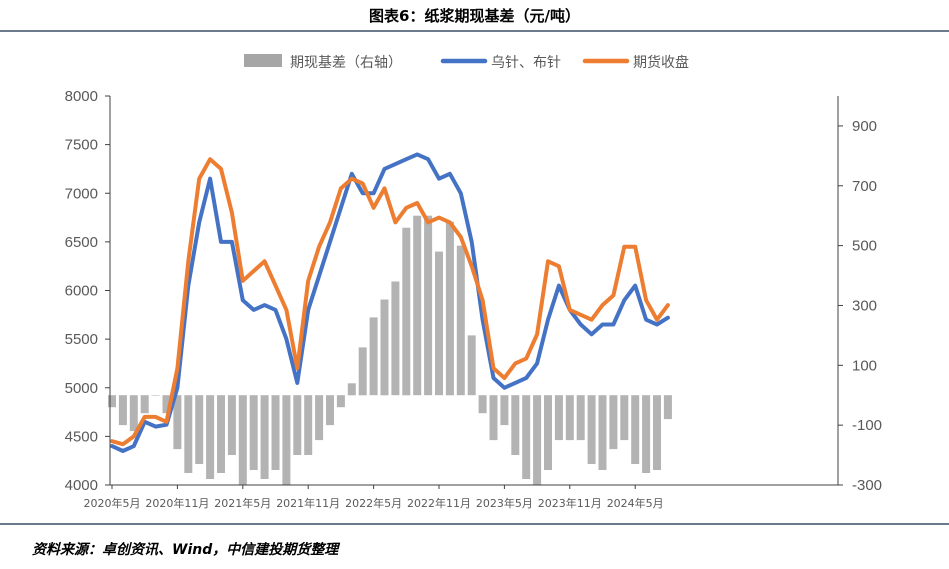 This screenshot has width=949, height=569. What do you see at coordinates (81, 291) in the screenshot?
I see `left-axis-tick-label: 6000` at bounding box center [81, 291].